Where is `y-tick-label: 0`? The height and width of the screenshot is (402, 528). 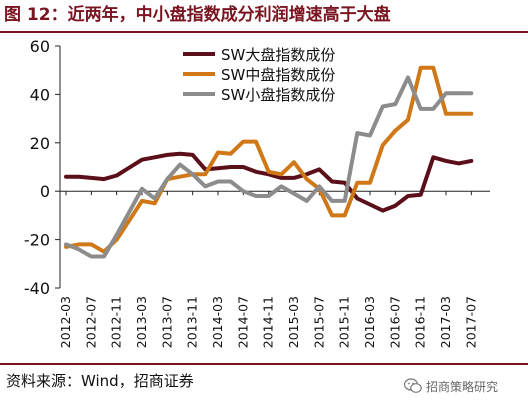 y-tick-label: 0 is located at coordinates (45, 191).